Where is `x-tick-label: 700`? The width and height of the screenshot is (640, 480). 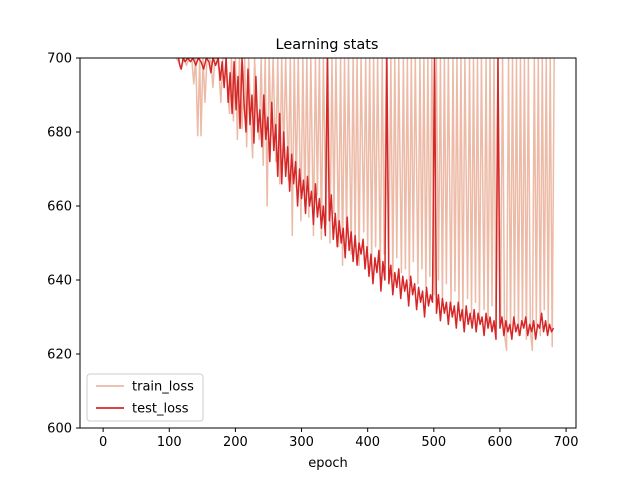 x-tick-label: 700 is located at coordinates (566, 442).